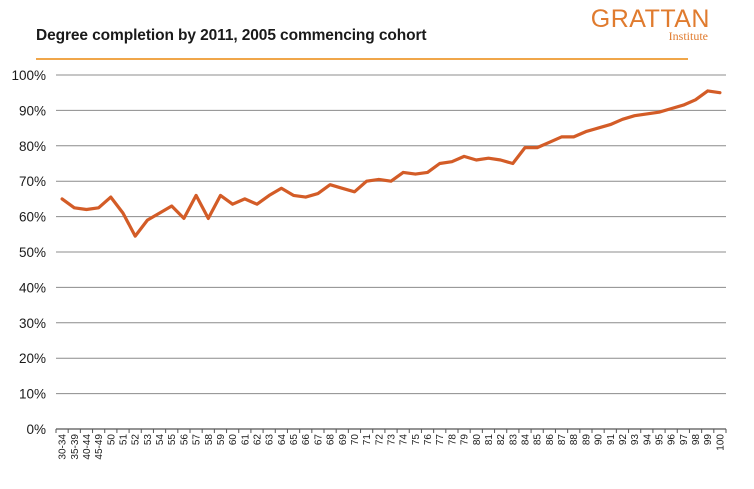 The width and height of the screenshot is (754, 489). Describe the element at coordinates (416, 440) in the screenshot. I see `x-tick-label: 75` at that location.